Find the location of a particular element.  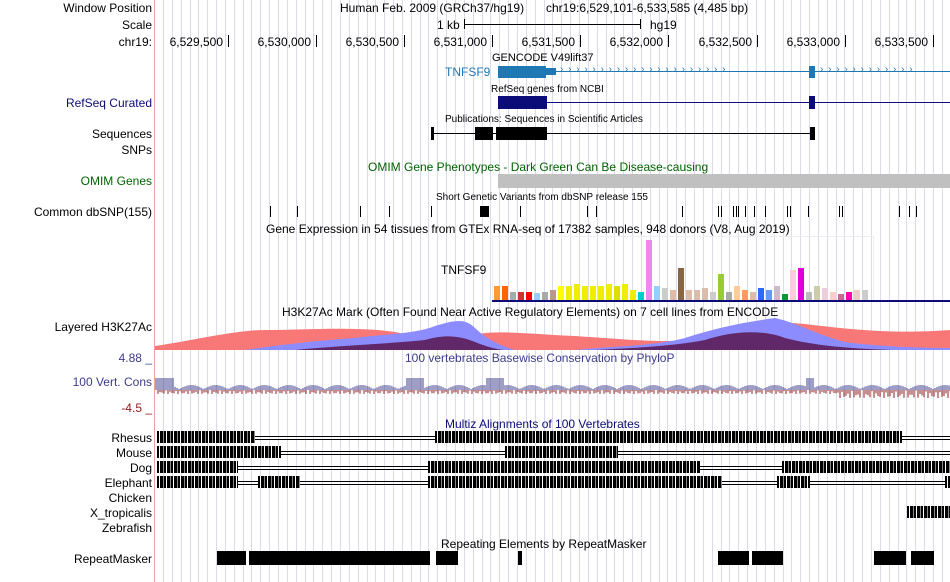

gencode-gene-label: TNFSF9 is located at coordinates (468, 72).